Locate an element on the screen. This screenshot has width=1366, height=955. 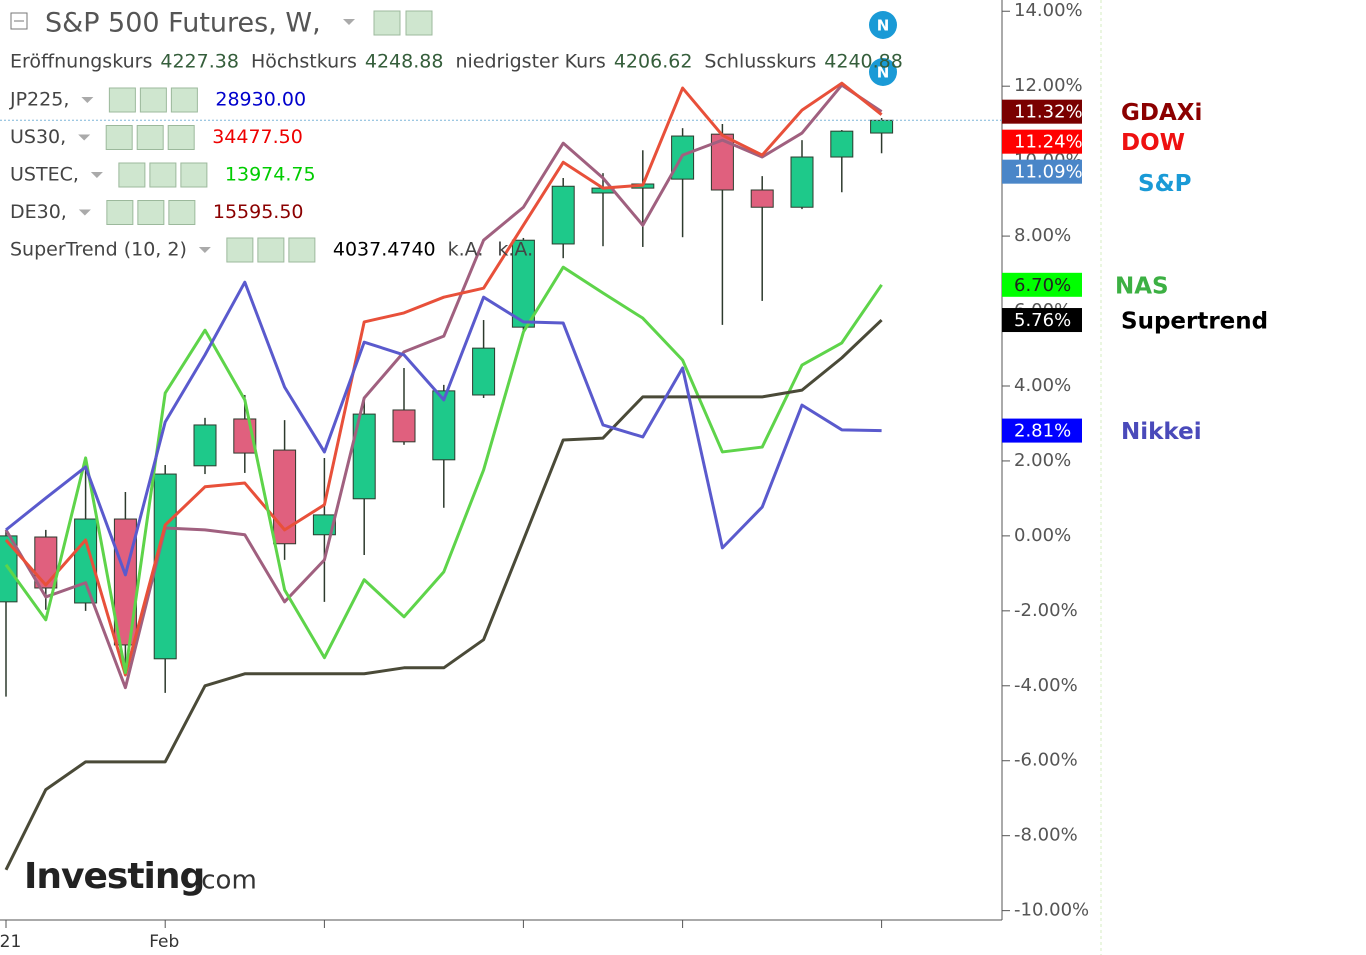
series-name: S&P is located at coordinates (1164, 184).